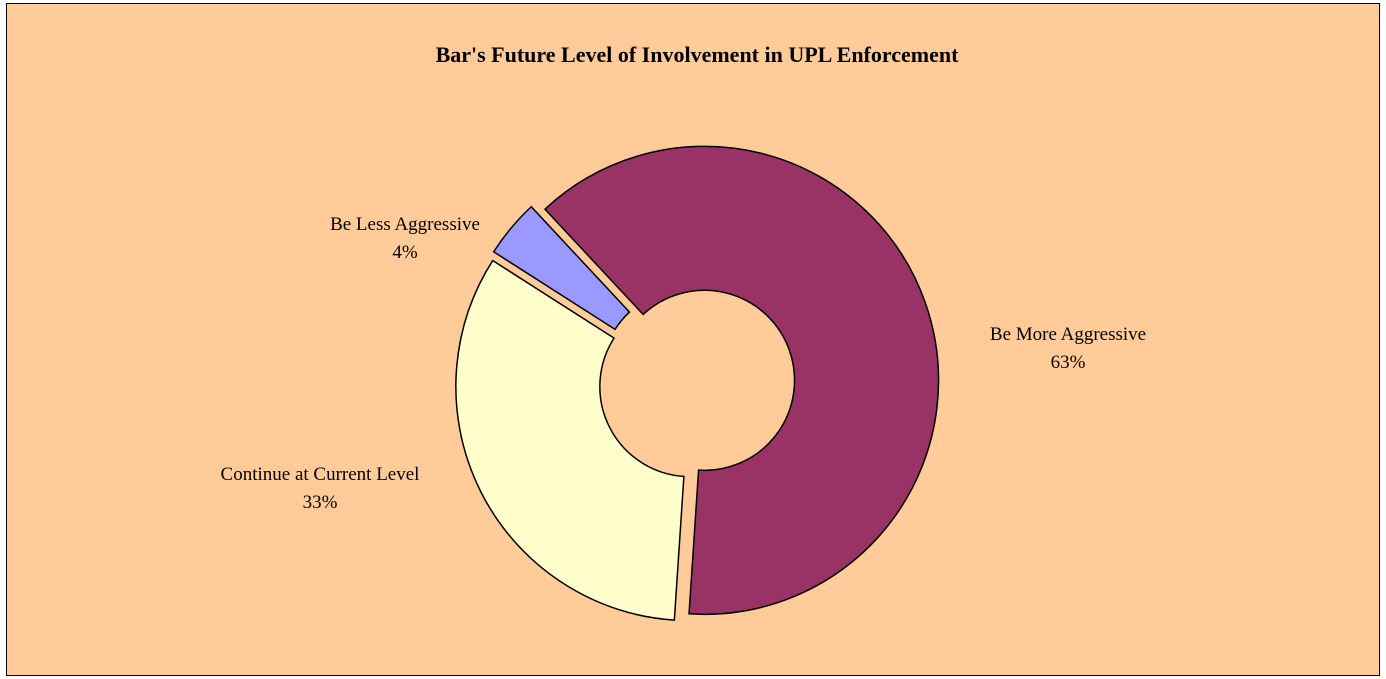 The image size is (1386, 679). Describe the element at coordinates (405, 224) in the screenshot. I see `slice-label: Be Less Aggressive` at that location.